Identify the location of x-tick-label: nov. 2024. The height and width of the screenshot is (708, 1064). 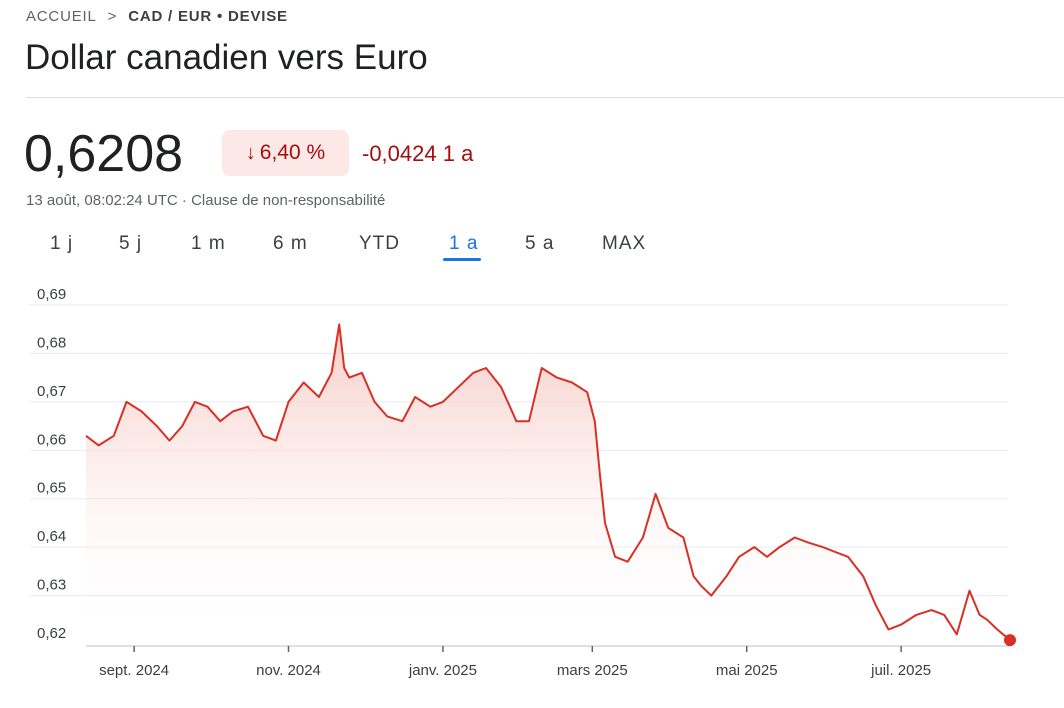
(288, 670).